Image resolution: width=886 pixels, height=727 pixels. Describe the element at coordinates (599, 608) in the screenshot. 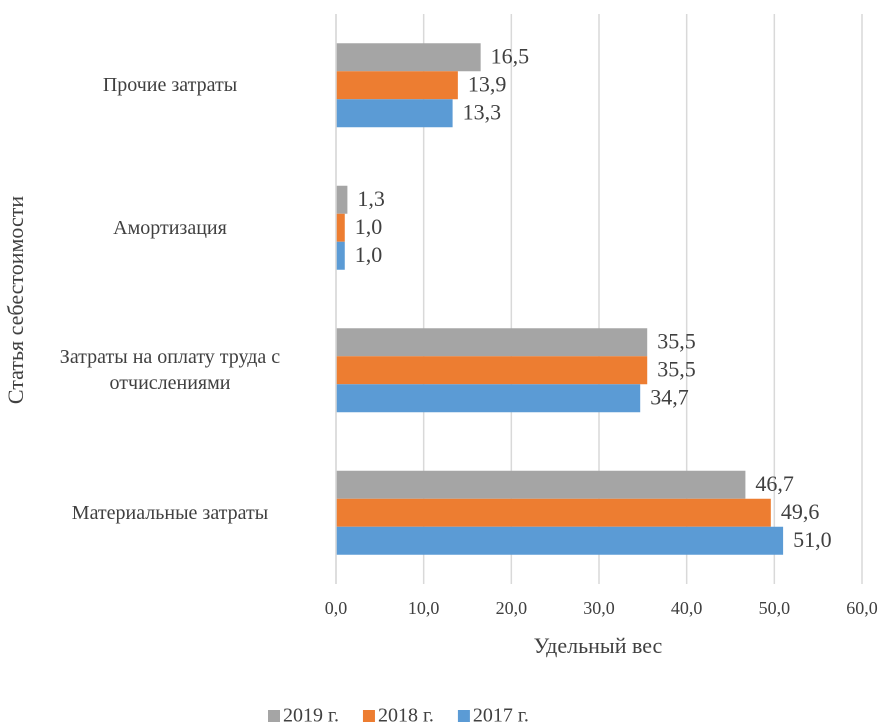

I see `x-tick-label: 30,0` at that location.